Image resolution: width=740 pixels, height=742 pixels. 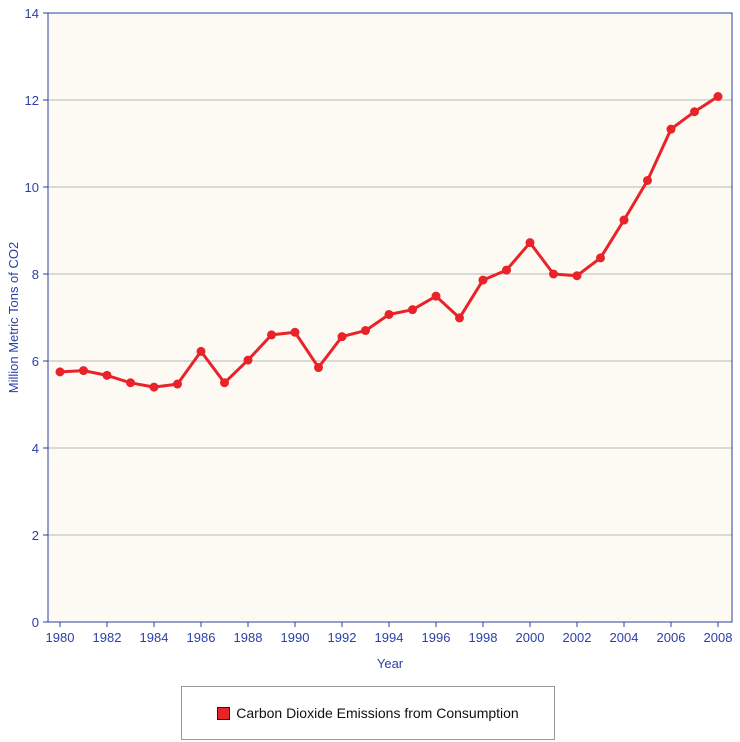 I want to click on x-tick-label: 1982, so click(x=107, y=637).